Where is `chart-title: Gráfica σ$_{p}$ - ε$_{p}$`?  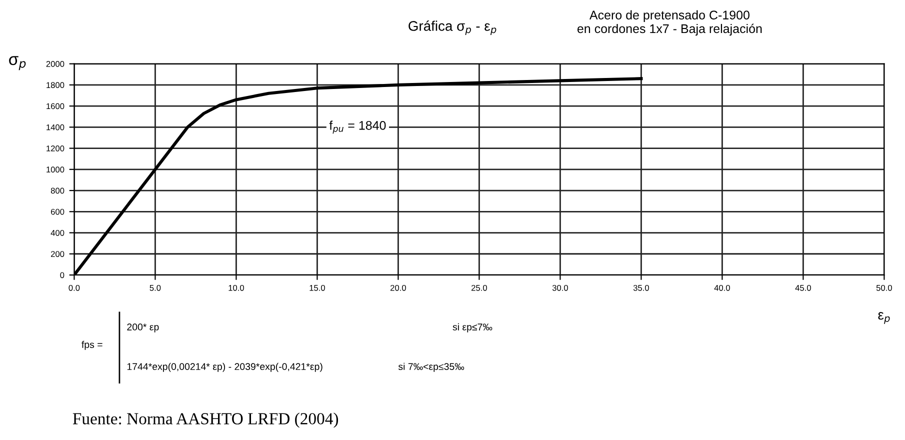
chart-title: Gráfica σ$_{p}$ - ε$_{p}$ is located at coordinates (452, 28).